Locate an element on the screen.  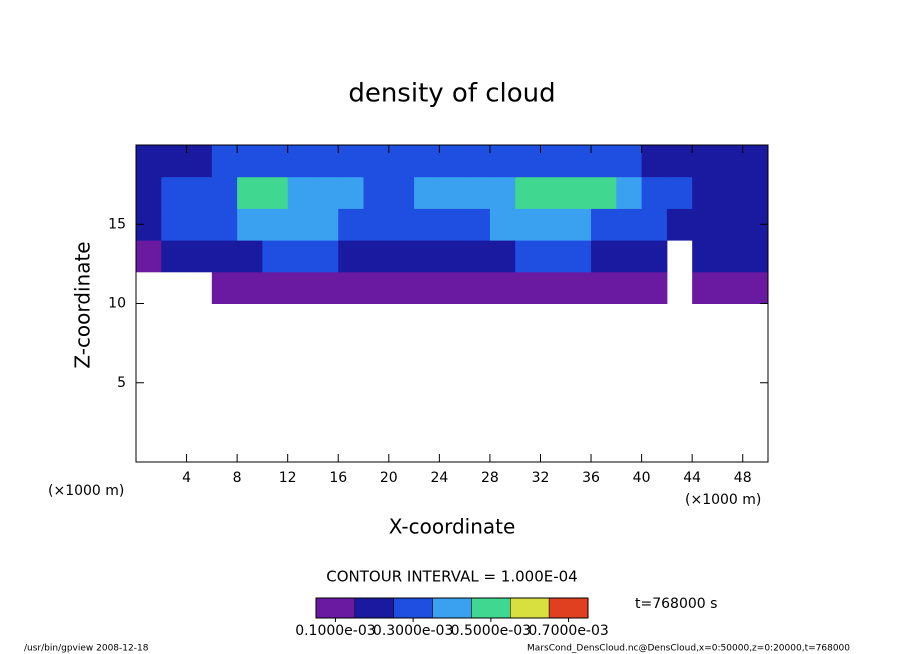
x-tick-label: 36 is located at coordinates (591, 478).